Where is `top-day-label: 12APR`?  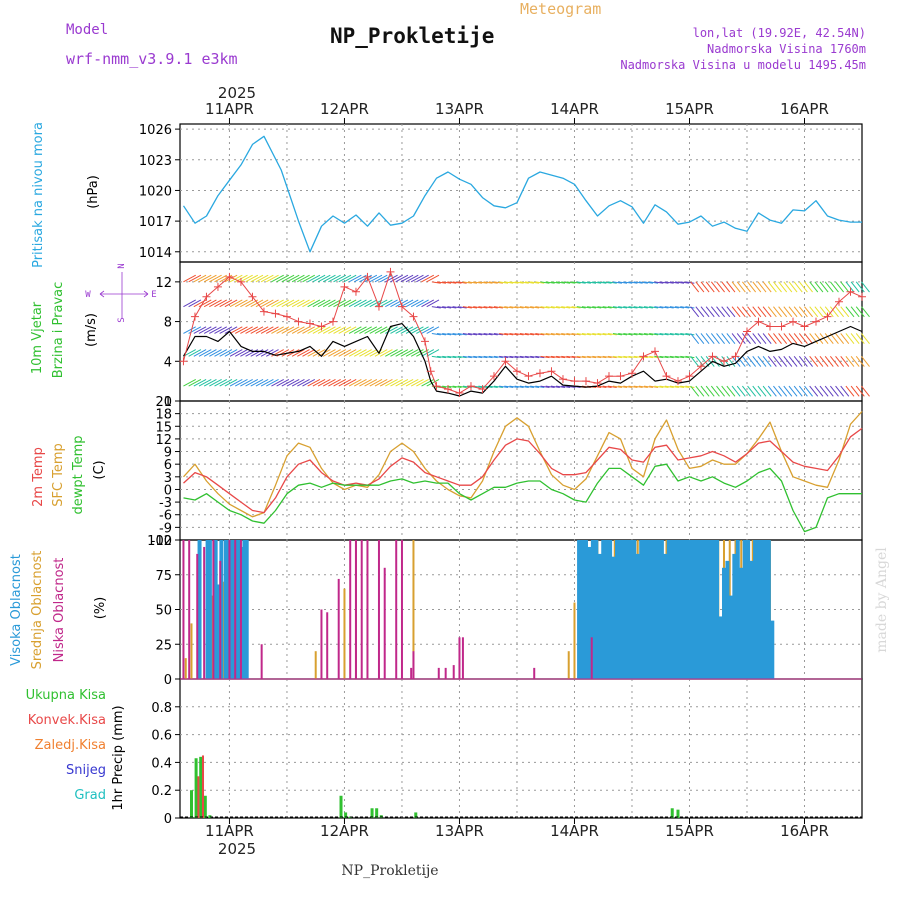 top-day-label: 12APR is located at coordinates (344, 109).